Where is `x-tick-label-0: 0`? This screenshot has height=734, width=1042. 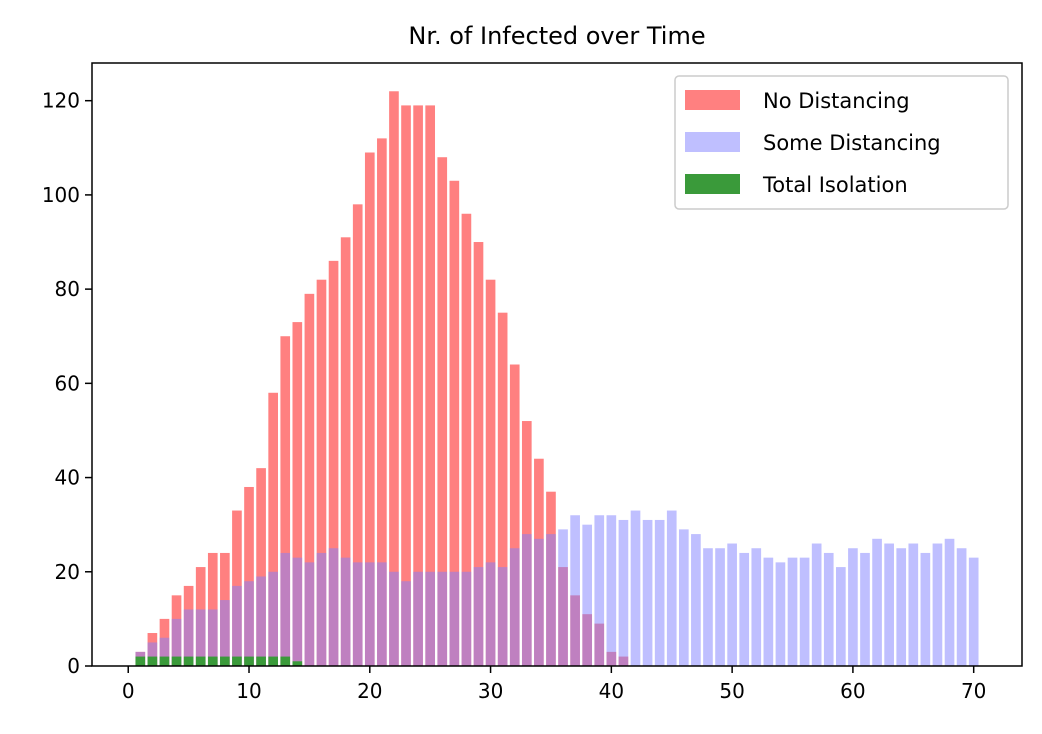
x-tick-label-0: 0 is located at coordinates (128, 691).